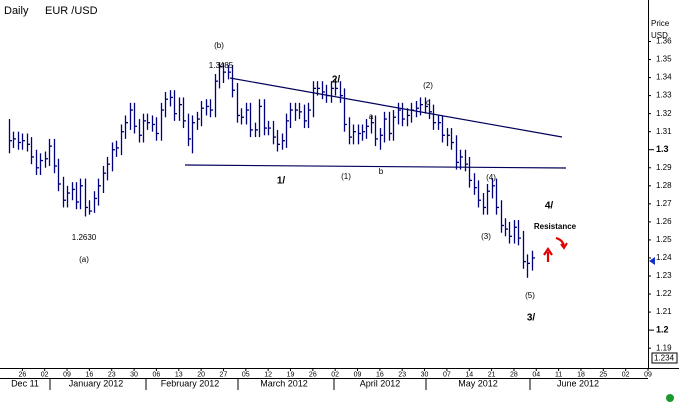  Describe the element at coordinates (224, 374) in the screenshot. I see `x-tick-label: 27` at that location.